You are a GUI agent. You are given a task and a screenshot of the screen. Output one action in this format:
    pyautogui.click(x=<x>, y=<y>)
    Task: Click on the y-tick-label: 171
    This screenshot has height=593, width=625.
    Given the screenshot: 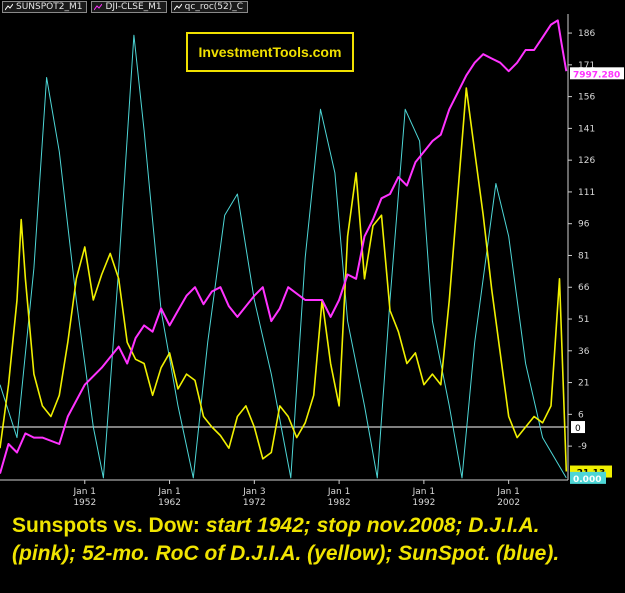 What is the action you would take?
    pyautogui.click(x=586, y=66)
    